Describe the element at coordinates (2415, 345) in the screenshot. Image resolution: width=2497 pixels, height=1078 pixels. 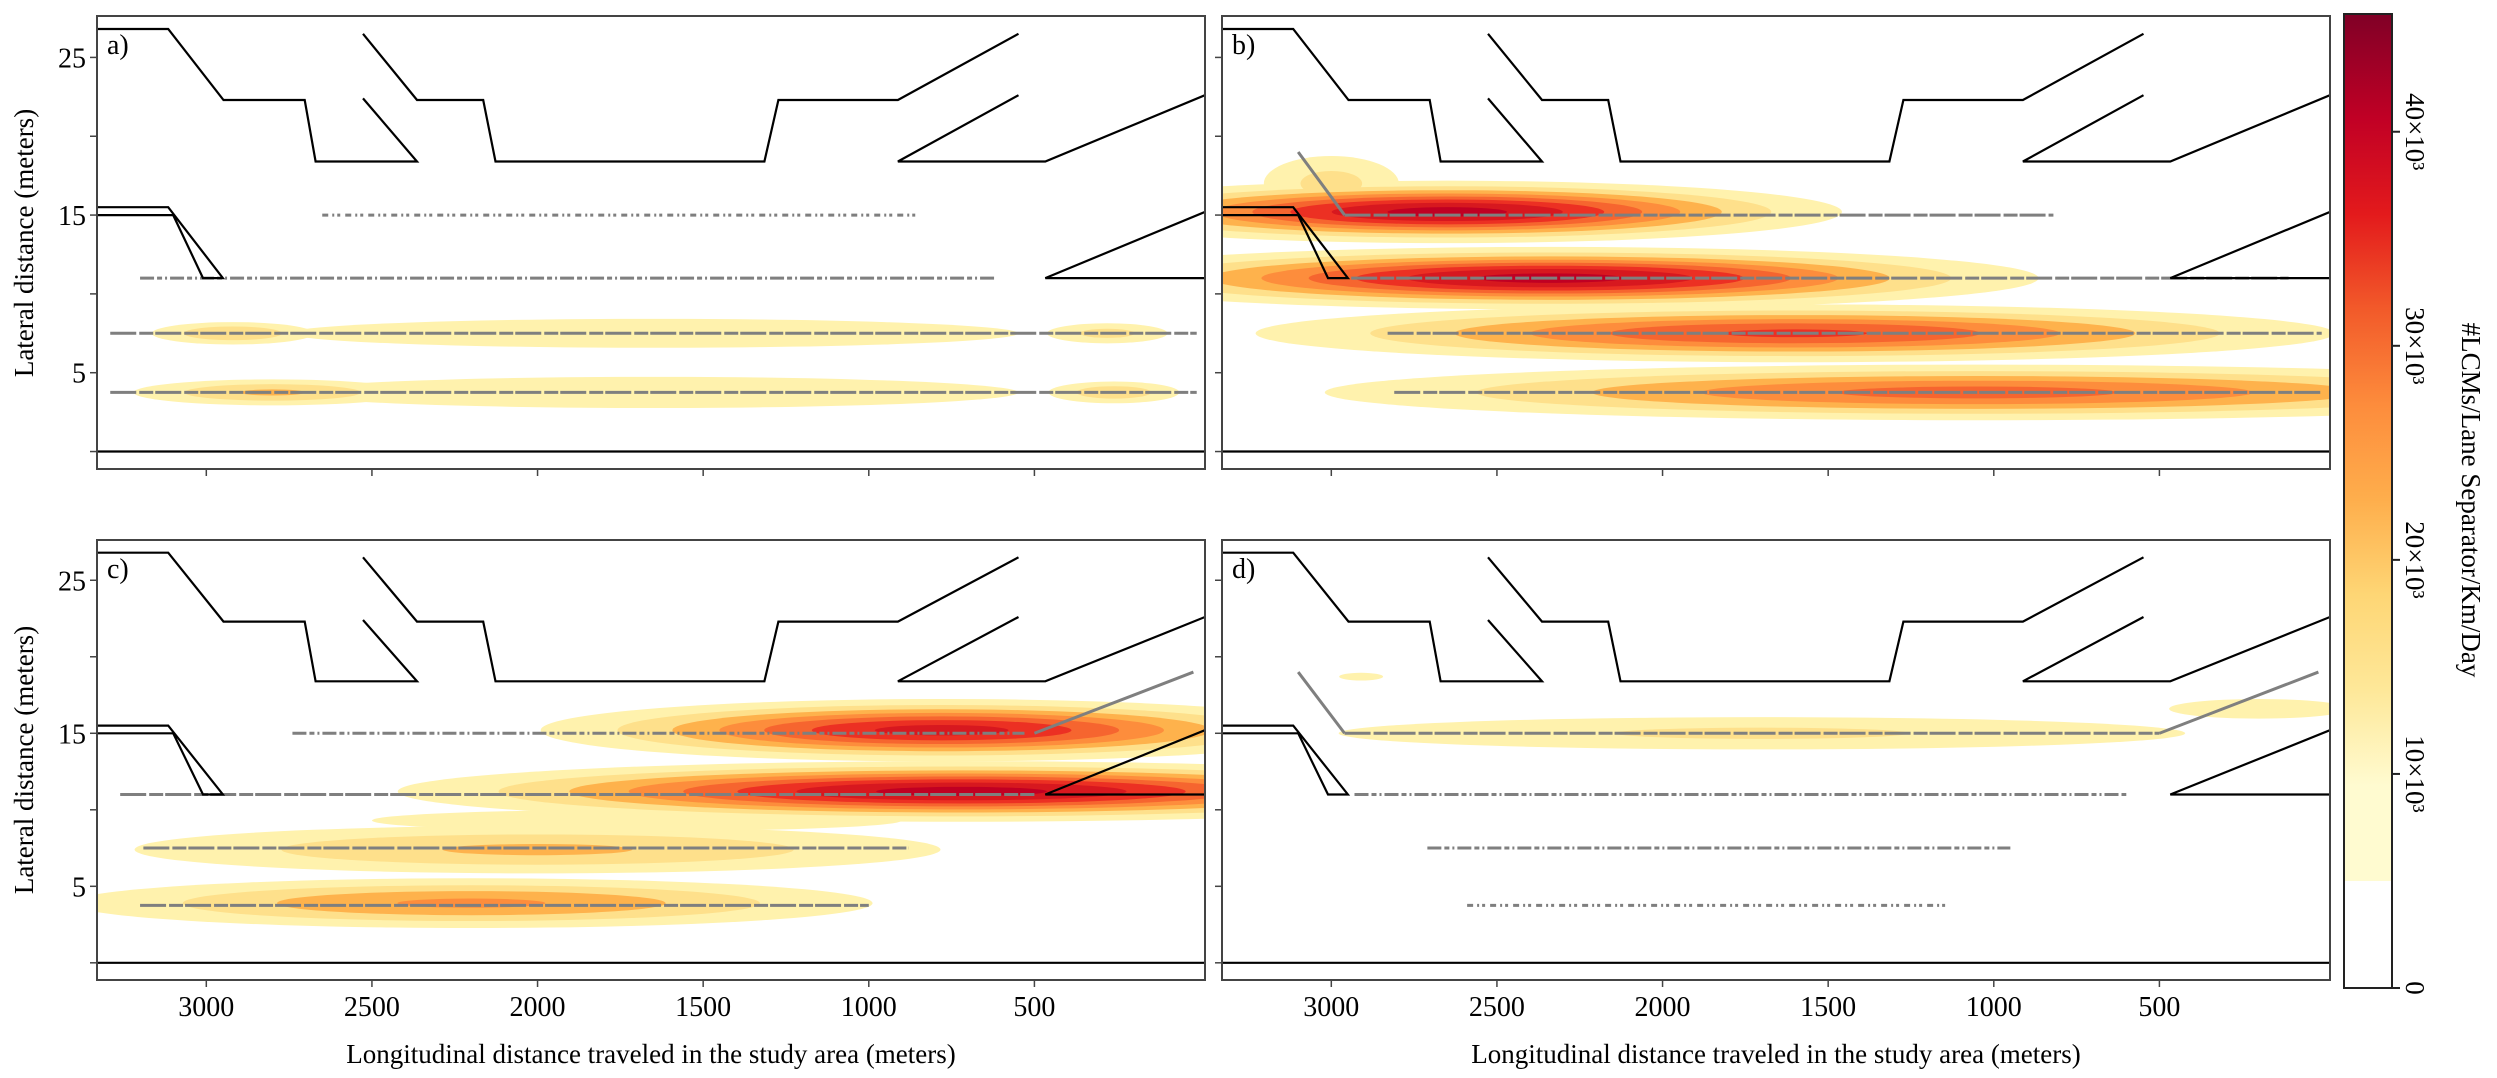
I see `colorbar-tick-label: 30×10³` at that location.